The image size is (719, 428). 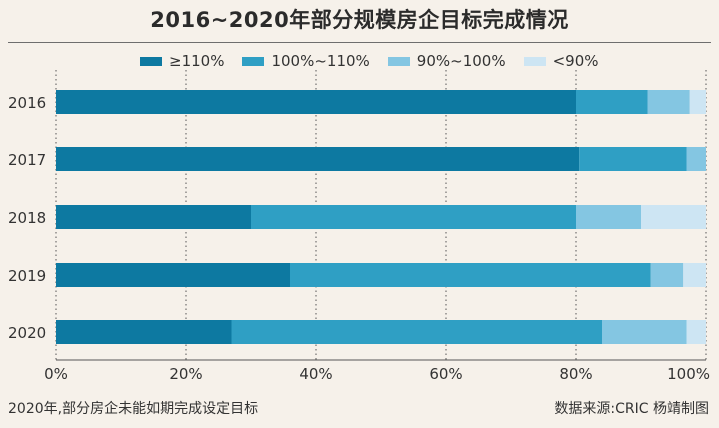 What do you see at coordinates (688, 374) in the screenshot?
I see `x-tick-label: 100%` at bounding box center [688, 374].